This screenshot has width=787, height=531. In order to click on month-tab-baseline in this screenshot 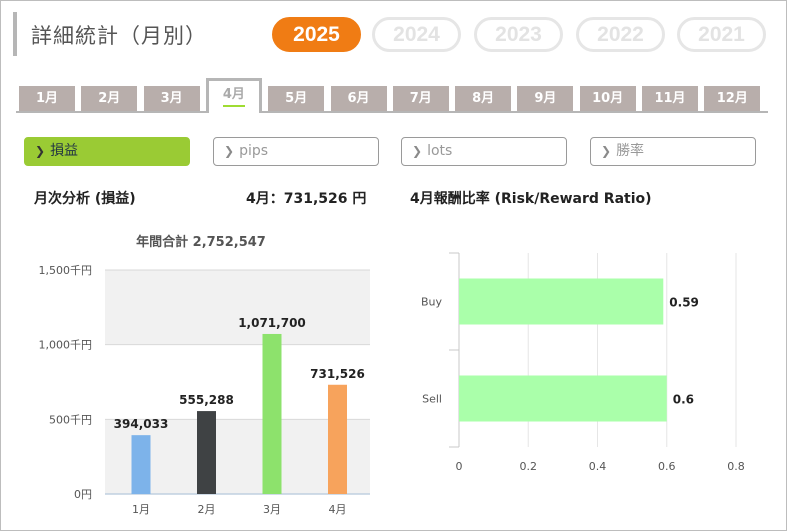, I will do `click(392, 112)`.